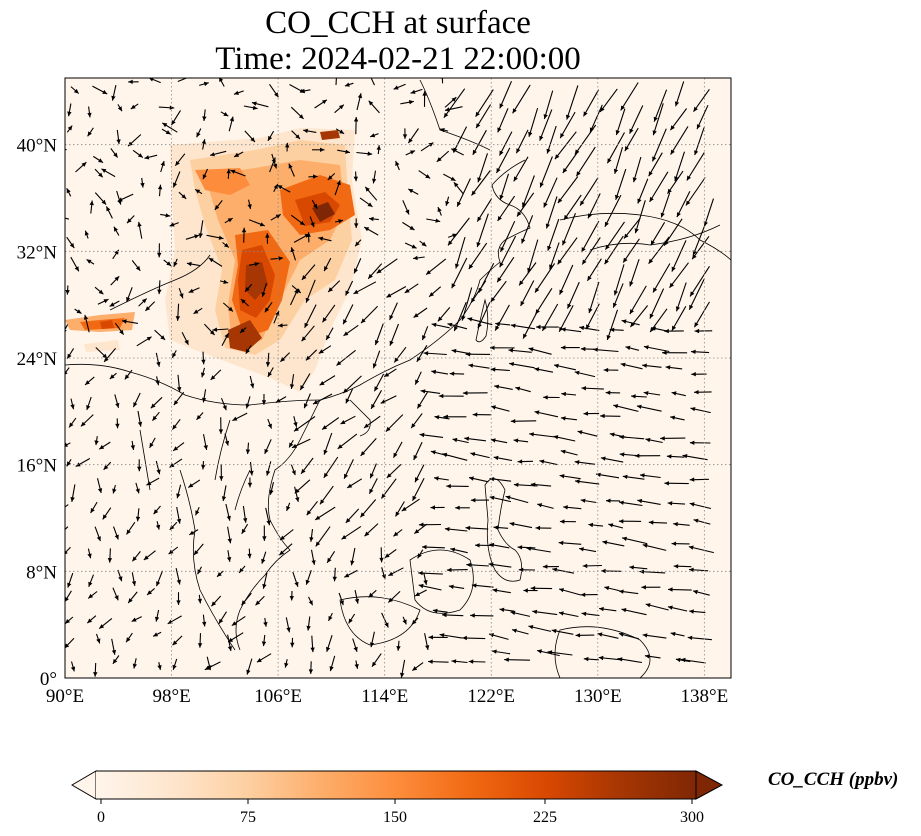  Describe the element at coordinates (213, 260) in the screenshot. I see `concentration-field` at that location.